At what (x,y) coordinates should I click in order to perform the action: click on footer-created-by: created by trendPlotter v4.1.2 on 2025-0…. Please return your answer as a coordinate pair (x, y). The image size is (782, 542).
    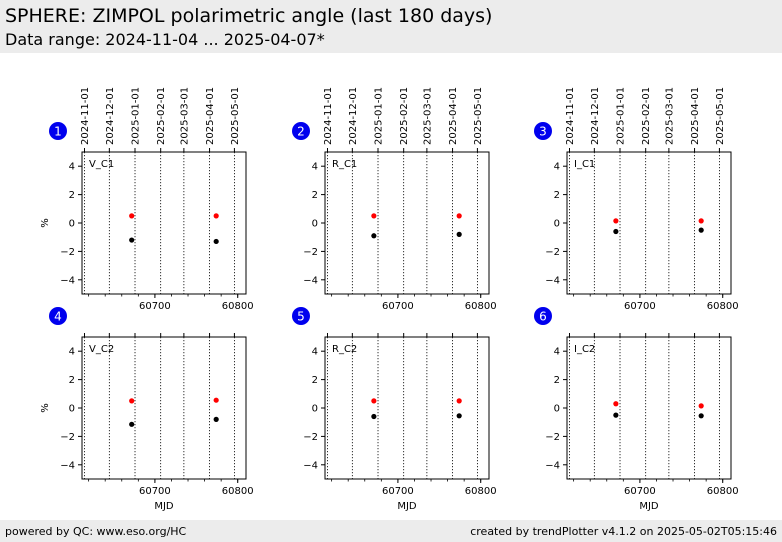
    Looking at the image, I should click on (623, 531).